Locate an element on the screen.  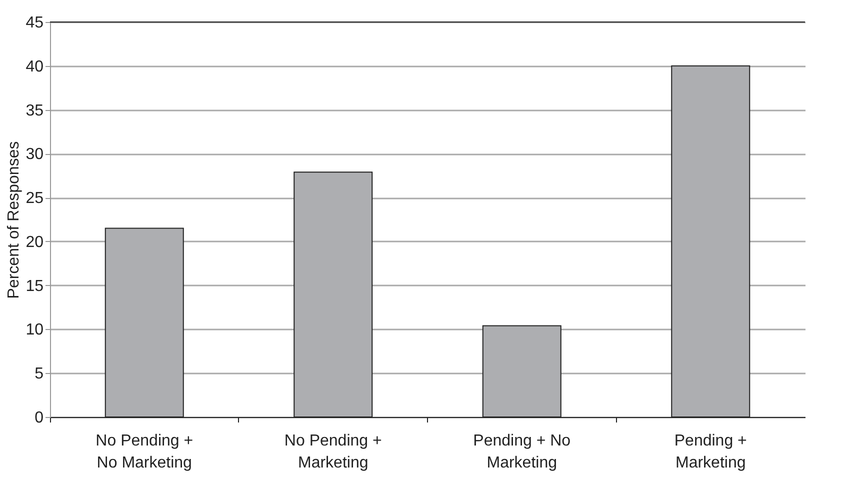
y-tick-label: 25 is located at coordinates (35, 199).